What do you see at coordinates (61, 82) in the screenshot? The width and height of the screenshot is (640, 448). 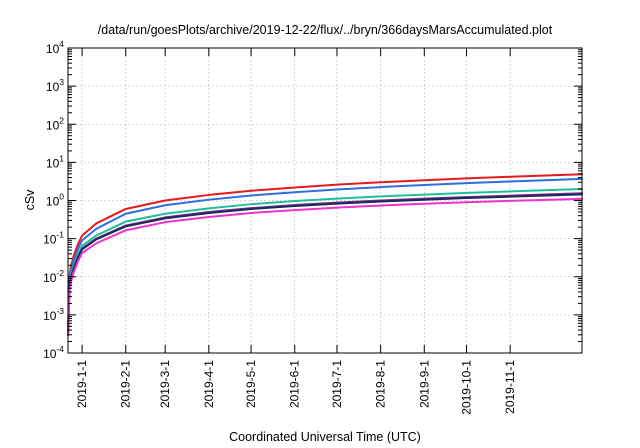 I see `y-tick-exponent: 3` at bounding box center [61, 82].